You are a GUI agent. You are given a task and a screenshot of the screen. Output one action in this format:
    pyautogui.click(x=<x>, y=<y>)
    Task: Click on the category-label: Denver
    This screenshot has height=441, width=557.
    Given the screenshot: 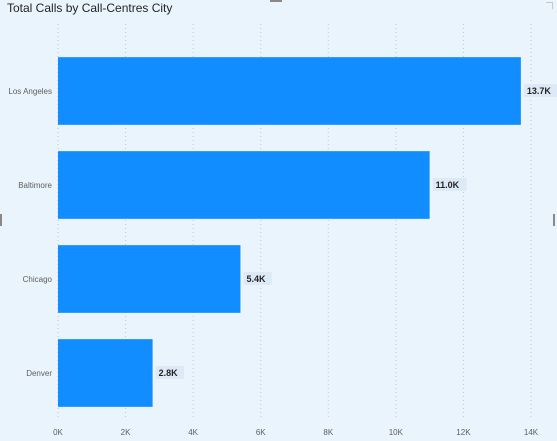 What is the action you would take?
    pyautogui.click(x=39, y=373)
    